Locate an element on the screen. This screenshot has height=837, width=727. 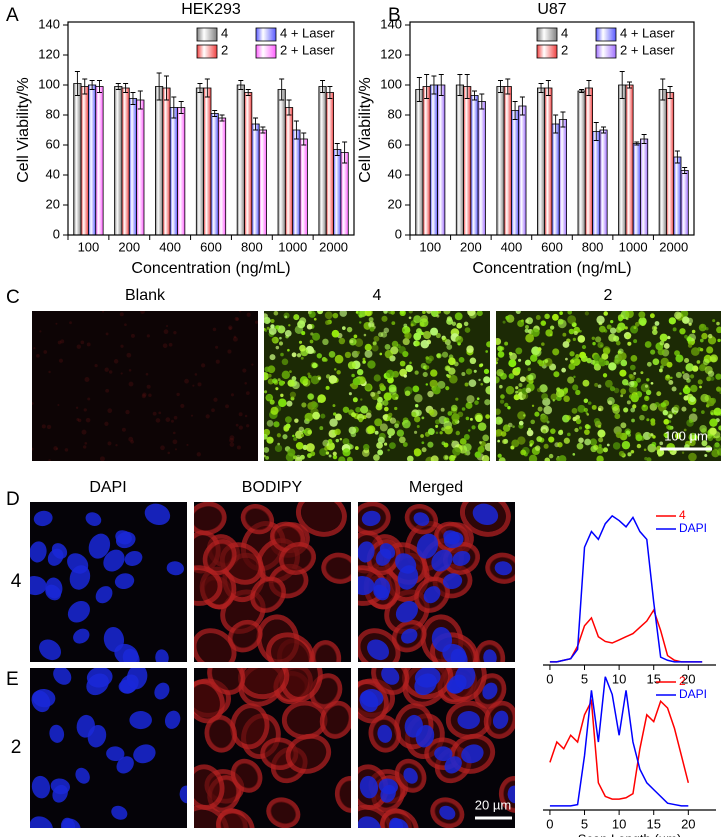
micro-image is located at coordinates (108, 582).